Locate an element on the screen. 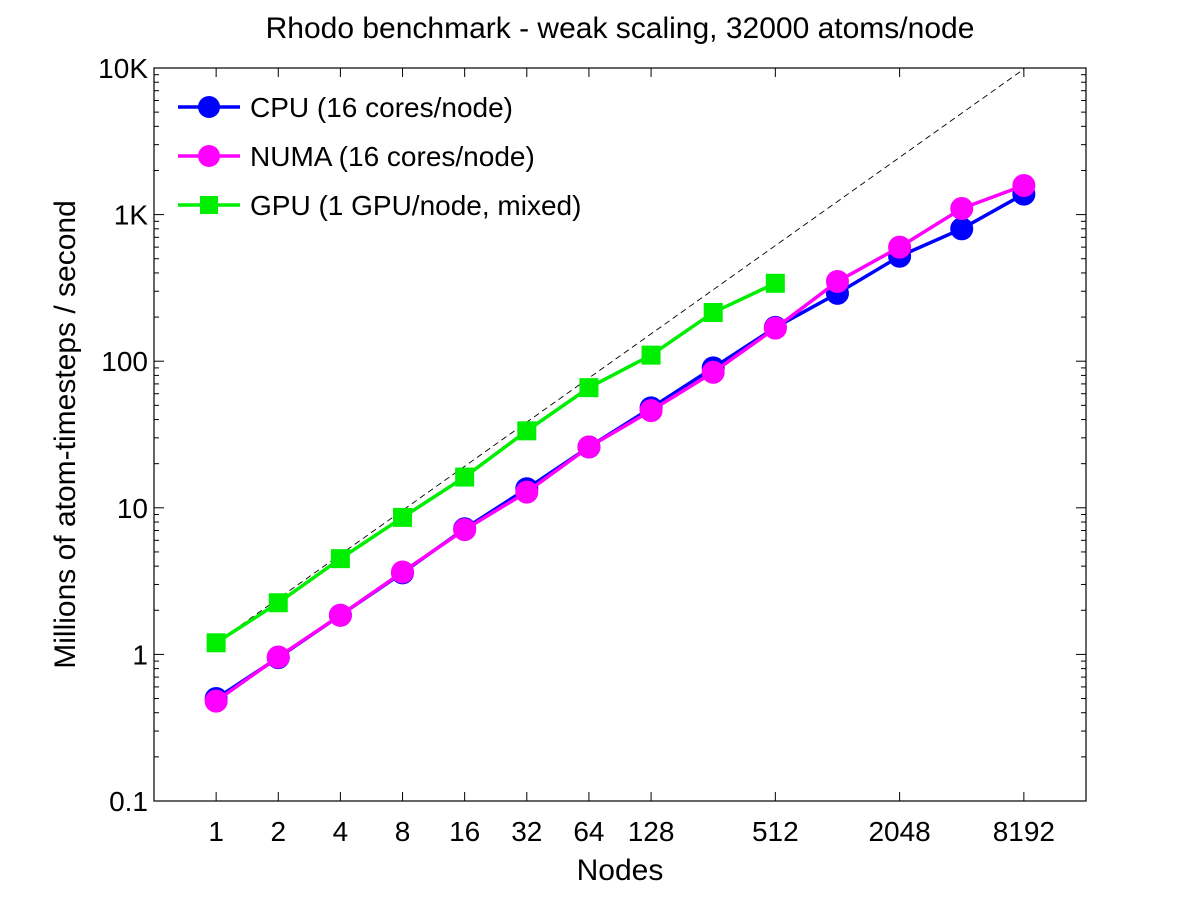 The width and height of the screenshot is (1200, 900). y-tick-label: 1 is located at coordinates (140, 654).